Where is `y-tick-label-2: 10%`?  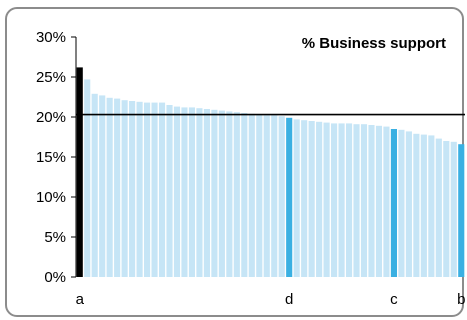
y-tick-label-2: 10% is located at coordinates (51, 197).